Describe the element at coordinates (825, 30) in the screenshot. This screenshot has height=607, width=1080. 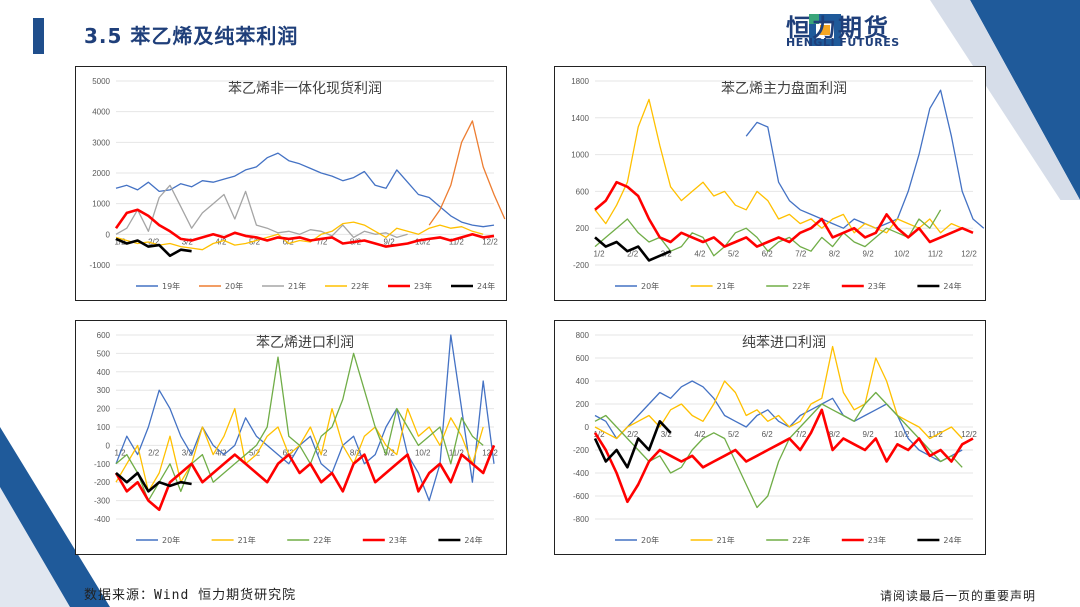
I see `hengli-logo-icon` at that location.